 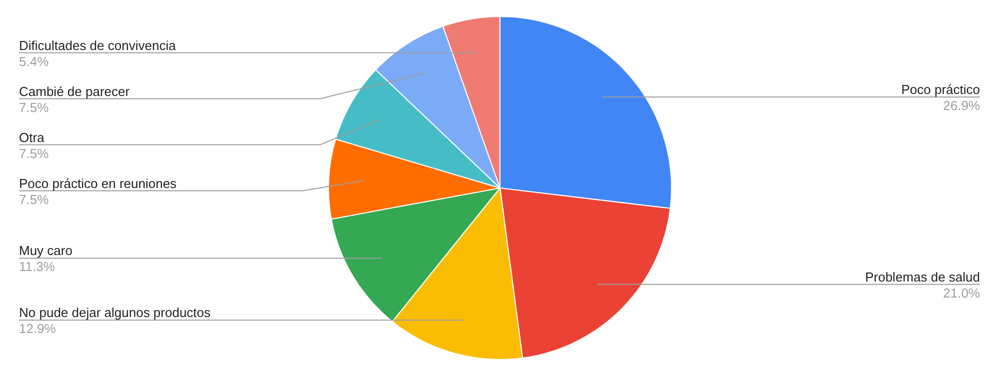 What do you see at coordinates (74, 91) in the screenshot?
I see `slice-label: Cambié de parecer` at bounding box center [74, 91].